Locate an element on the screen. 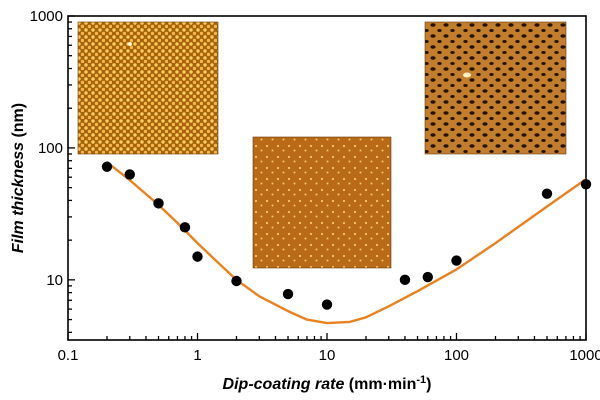 The image size is (600, 400). x-tick-label: 0.1 is located at coordinates (68, 355).